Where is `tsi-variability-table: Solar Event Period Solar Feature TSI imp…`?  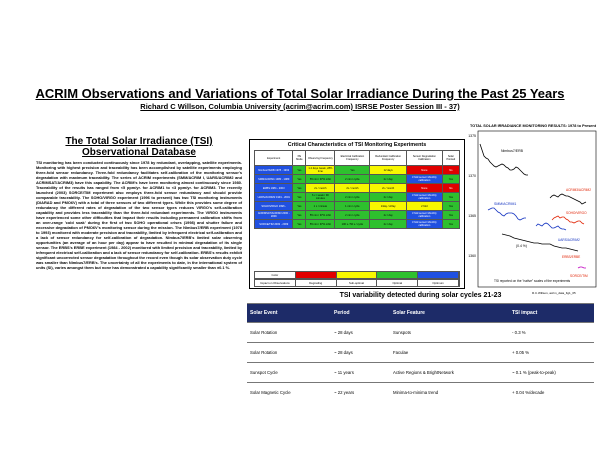 tsi-variability-table: Solar Event Period Solar Feature TSI imp… is located at coordinates (420, 352).